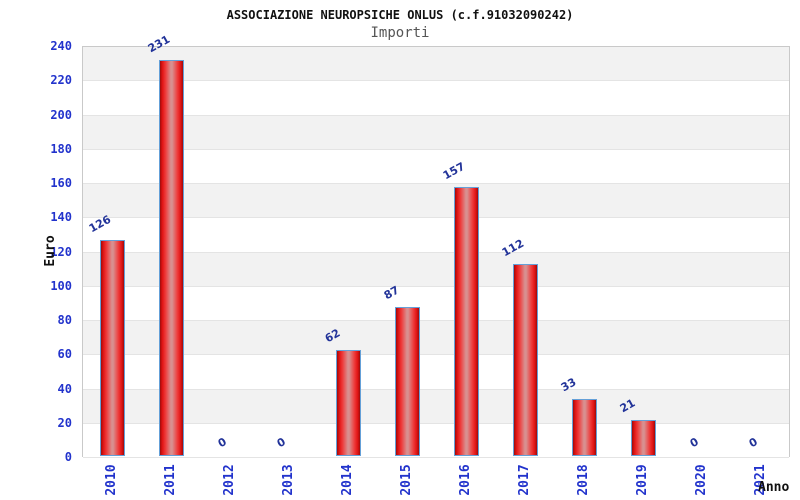  What do you see at coordinates (61, 251) in the screenshot?
I see `y-axis-tick-label: 120` at bounding box center [61, 251].